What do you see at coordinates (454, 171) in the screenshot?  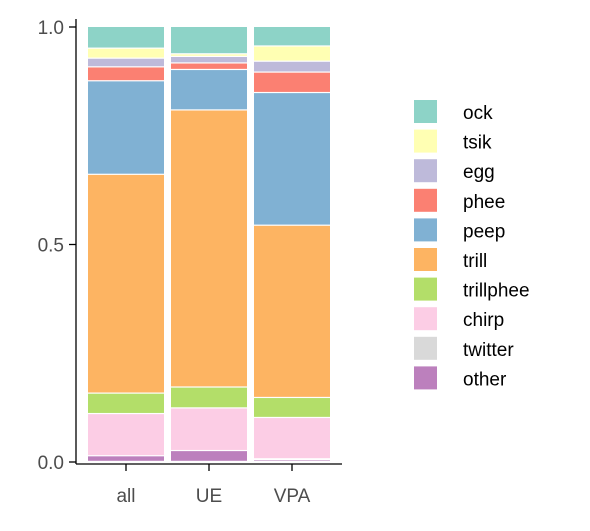 I see `legend-item-egg: egg` at bounding box center [454, 171].